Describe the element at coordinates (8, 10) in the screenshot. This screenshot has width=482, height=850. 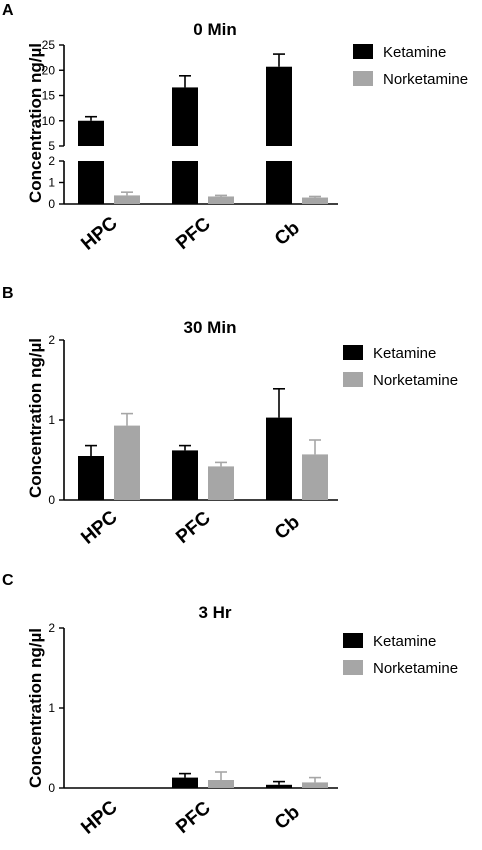
I see `panel-letter: A` at that location.